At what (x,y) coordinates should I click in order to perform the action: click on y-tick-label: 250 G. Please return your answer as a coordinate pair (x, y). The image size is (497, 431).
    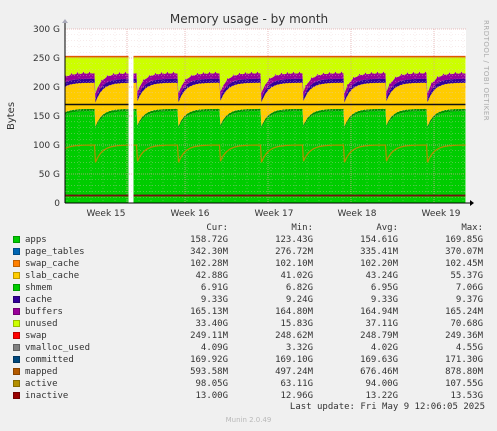
    Looking at the image, I should click on (46, 59).